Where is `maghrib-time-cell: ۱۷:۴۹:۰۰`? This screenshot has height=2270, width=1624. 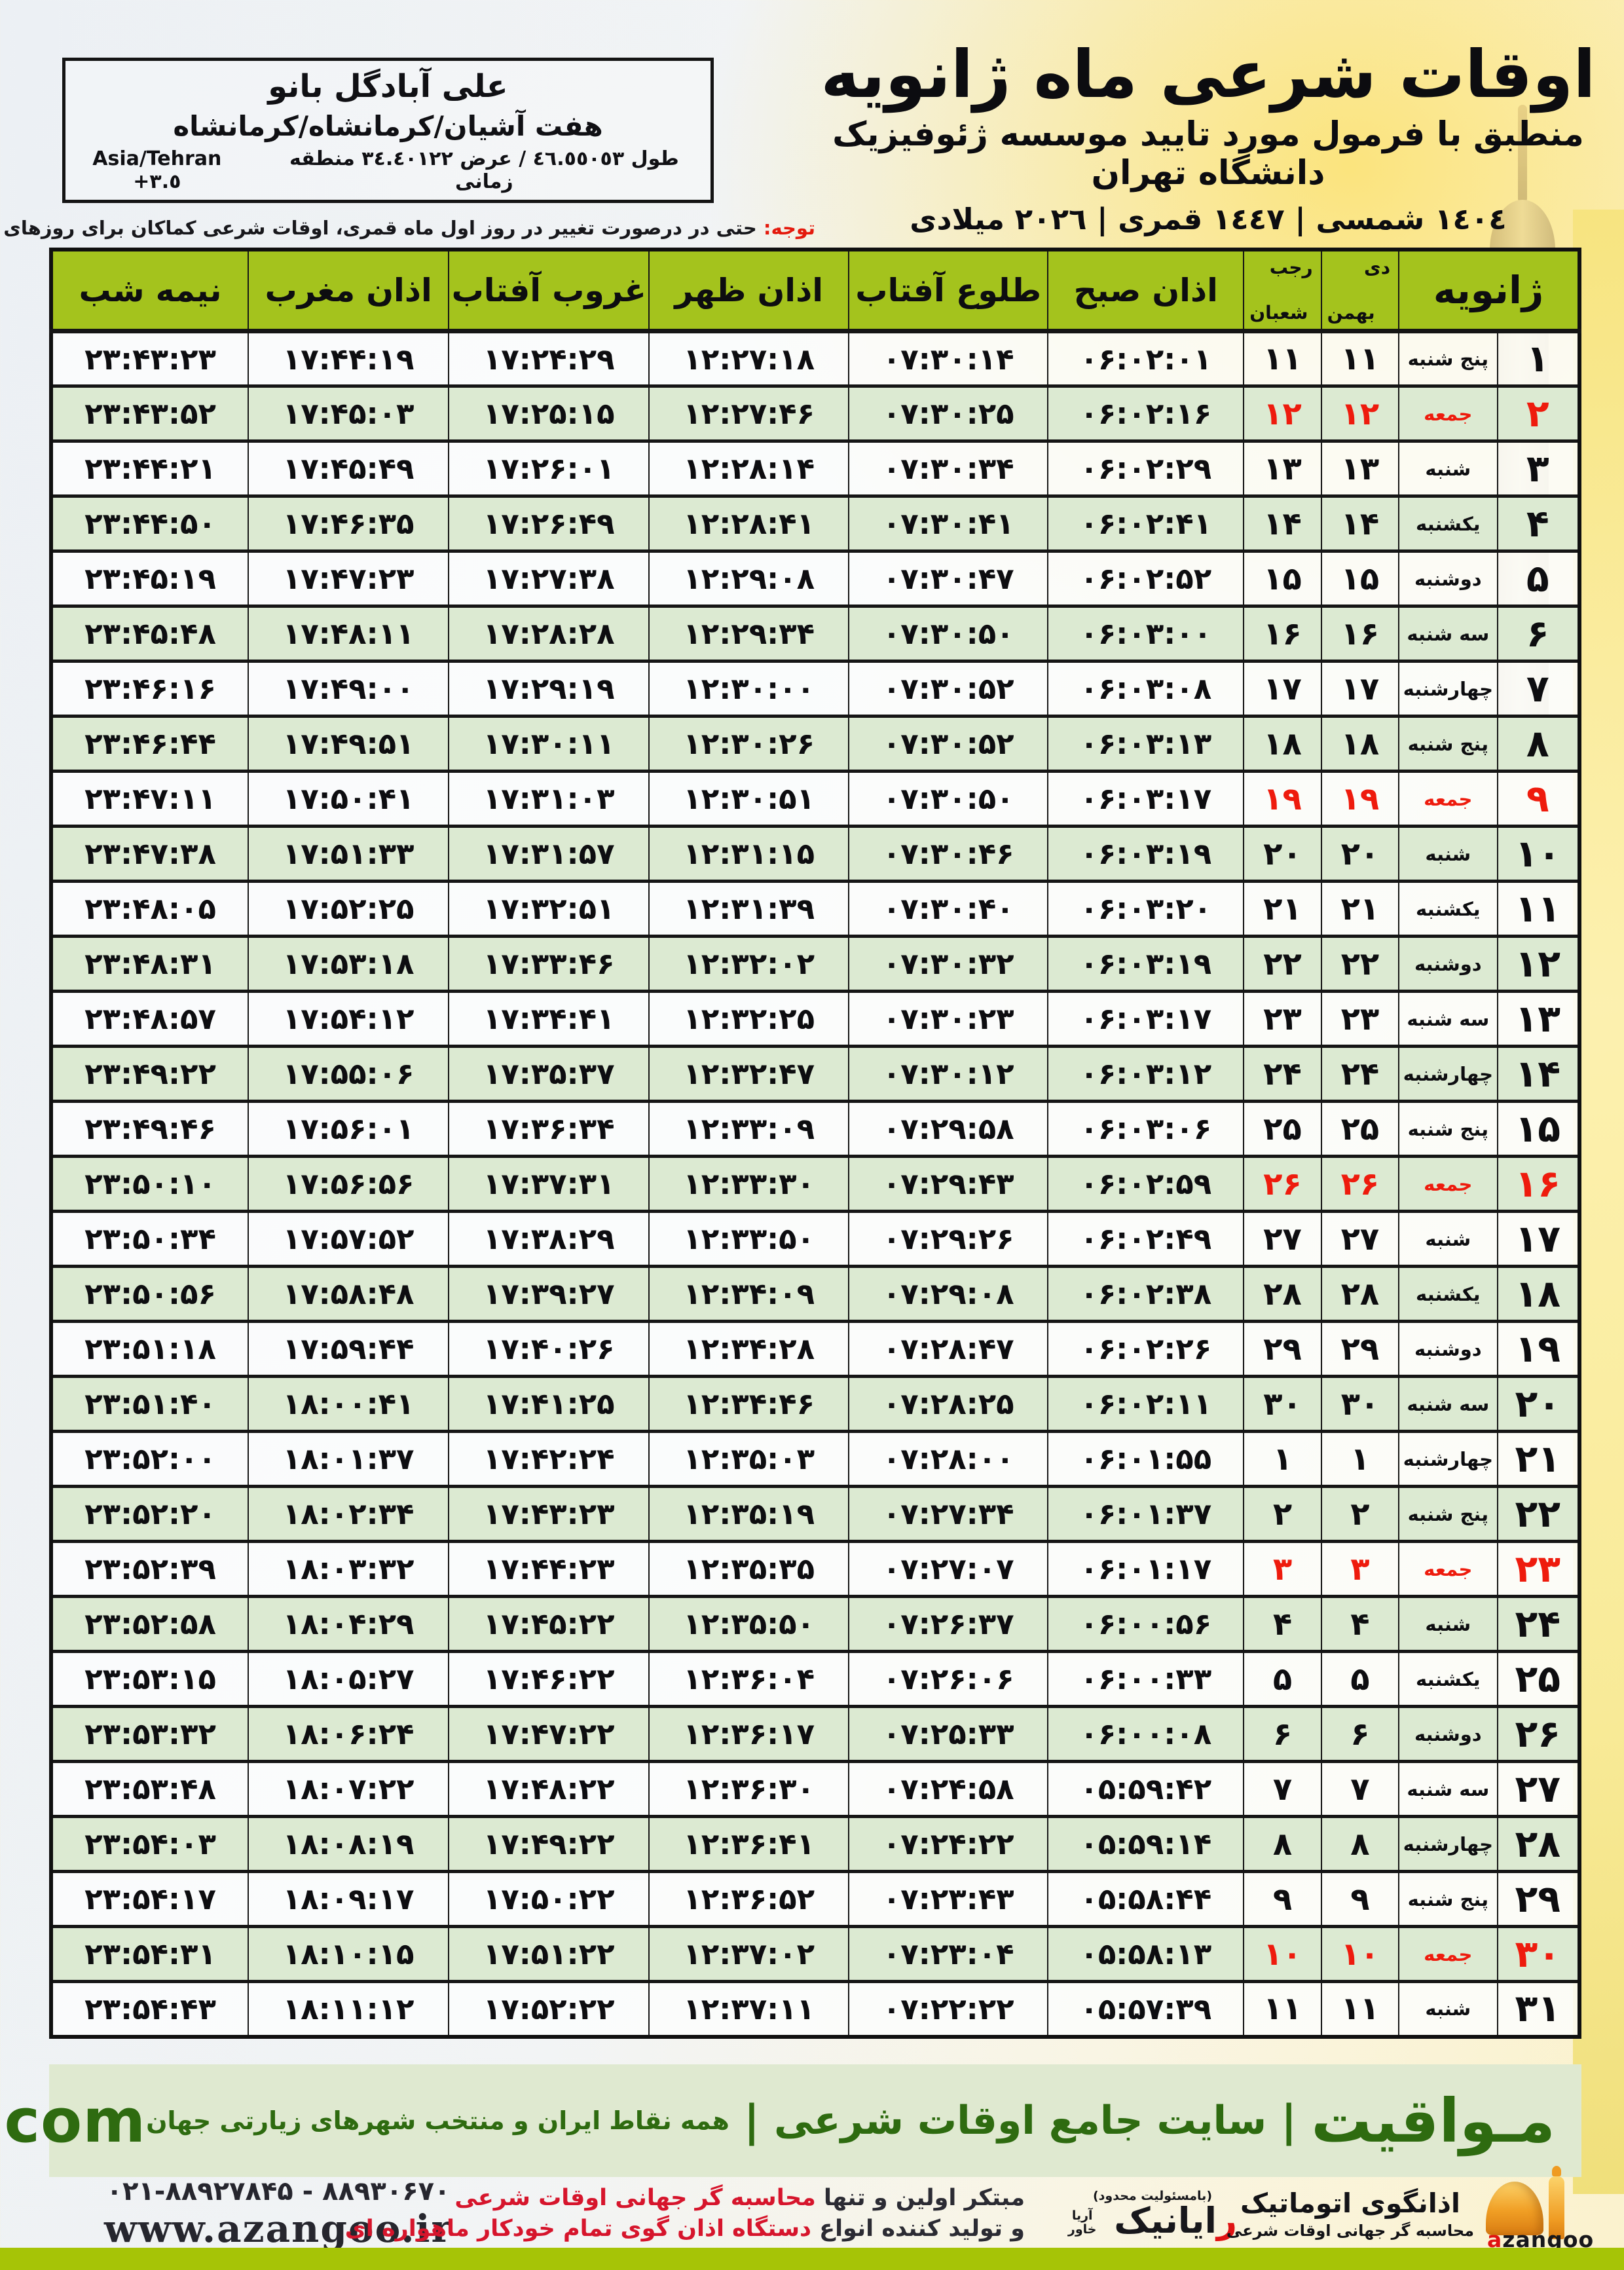 maghrib-time-cell: ۱۷:۴۹:۰۰ is located at coordinates (349, 689).